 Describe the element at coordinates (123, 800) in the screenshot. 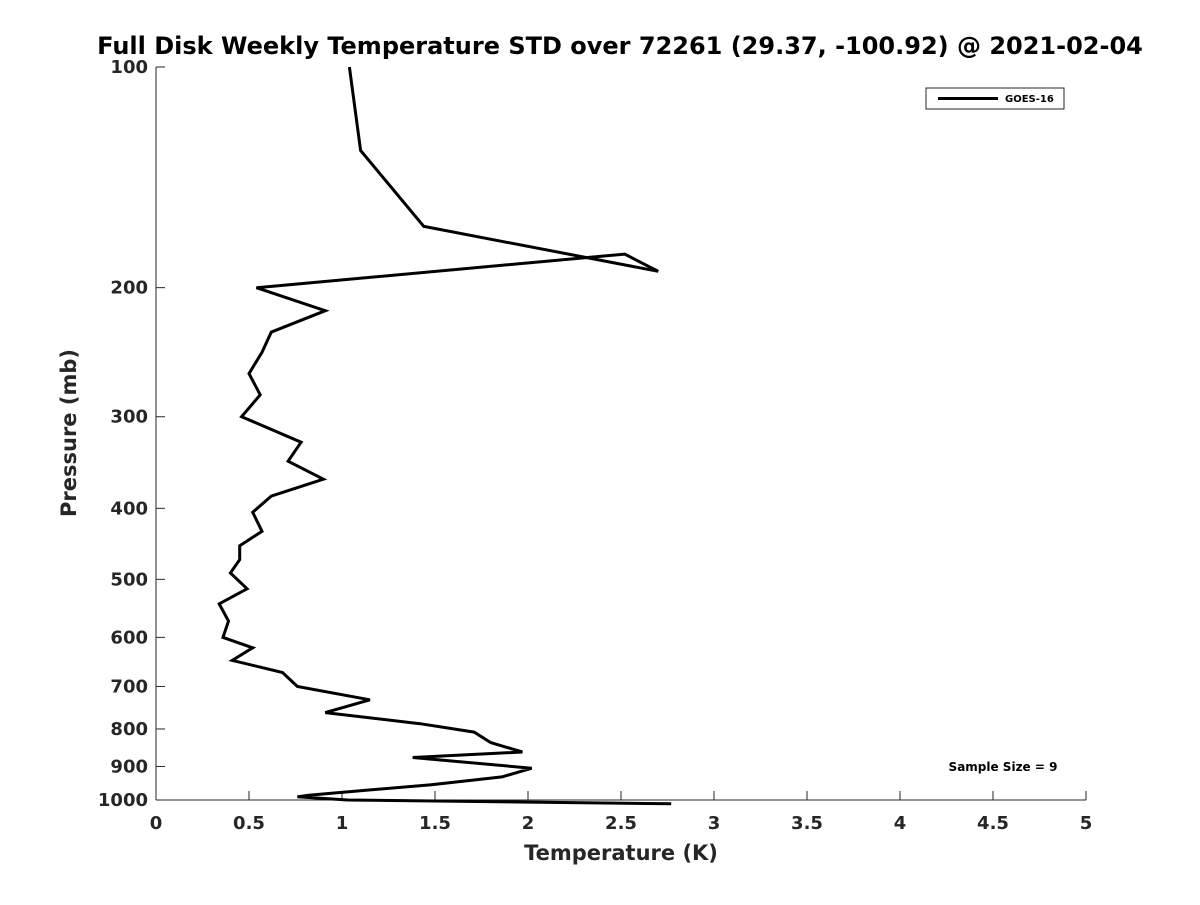

I see `y-tick-label: 1000` at that location.